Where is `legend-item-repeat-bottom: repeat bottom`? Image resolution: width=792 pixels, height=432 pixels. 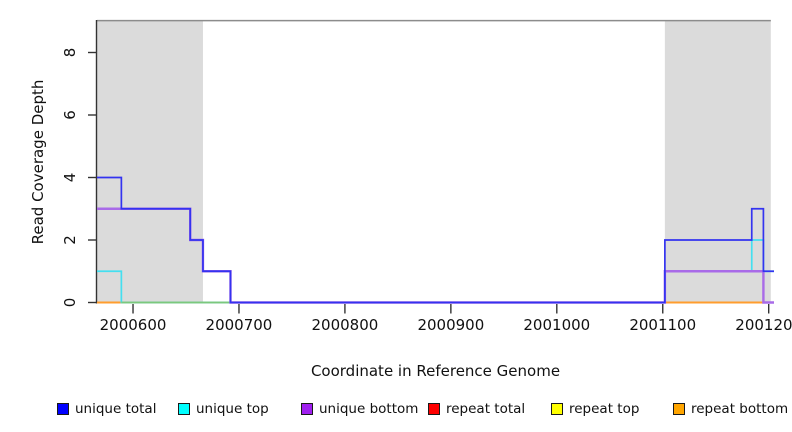
legend-item-repeat-bottom: repeat bottom is located at coordinates (730, 409).